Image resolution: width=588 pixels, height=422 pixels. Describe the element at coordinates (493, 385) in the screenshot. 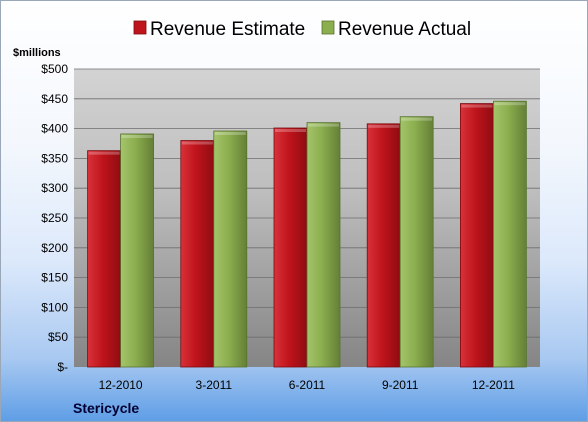

I see `x-tick-label: 12-2011` at that location.